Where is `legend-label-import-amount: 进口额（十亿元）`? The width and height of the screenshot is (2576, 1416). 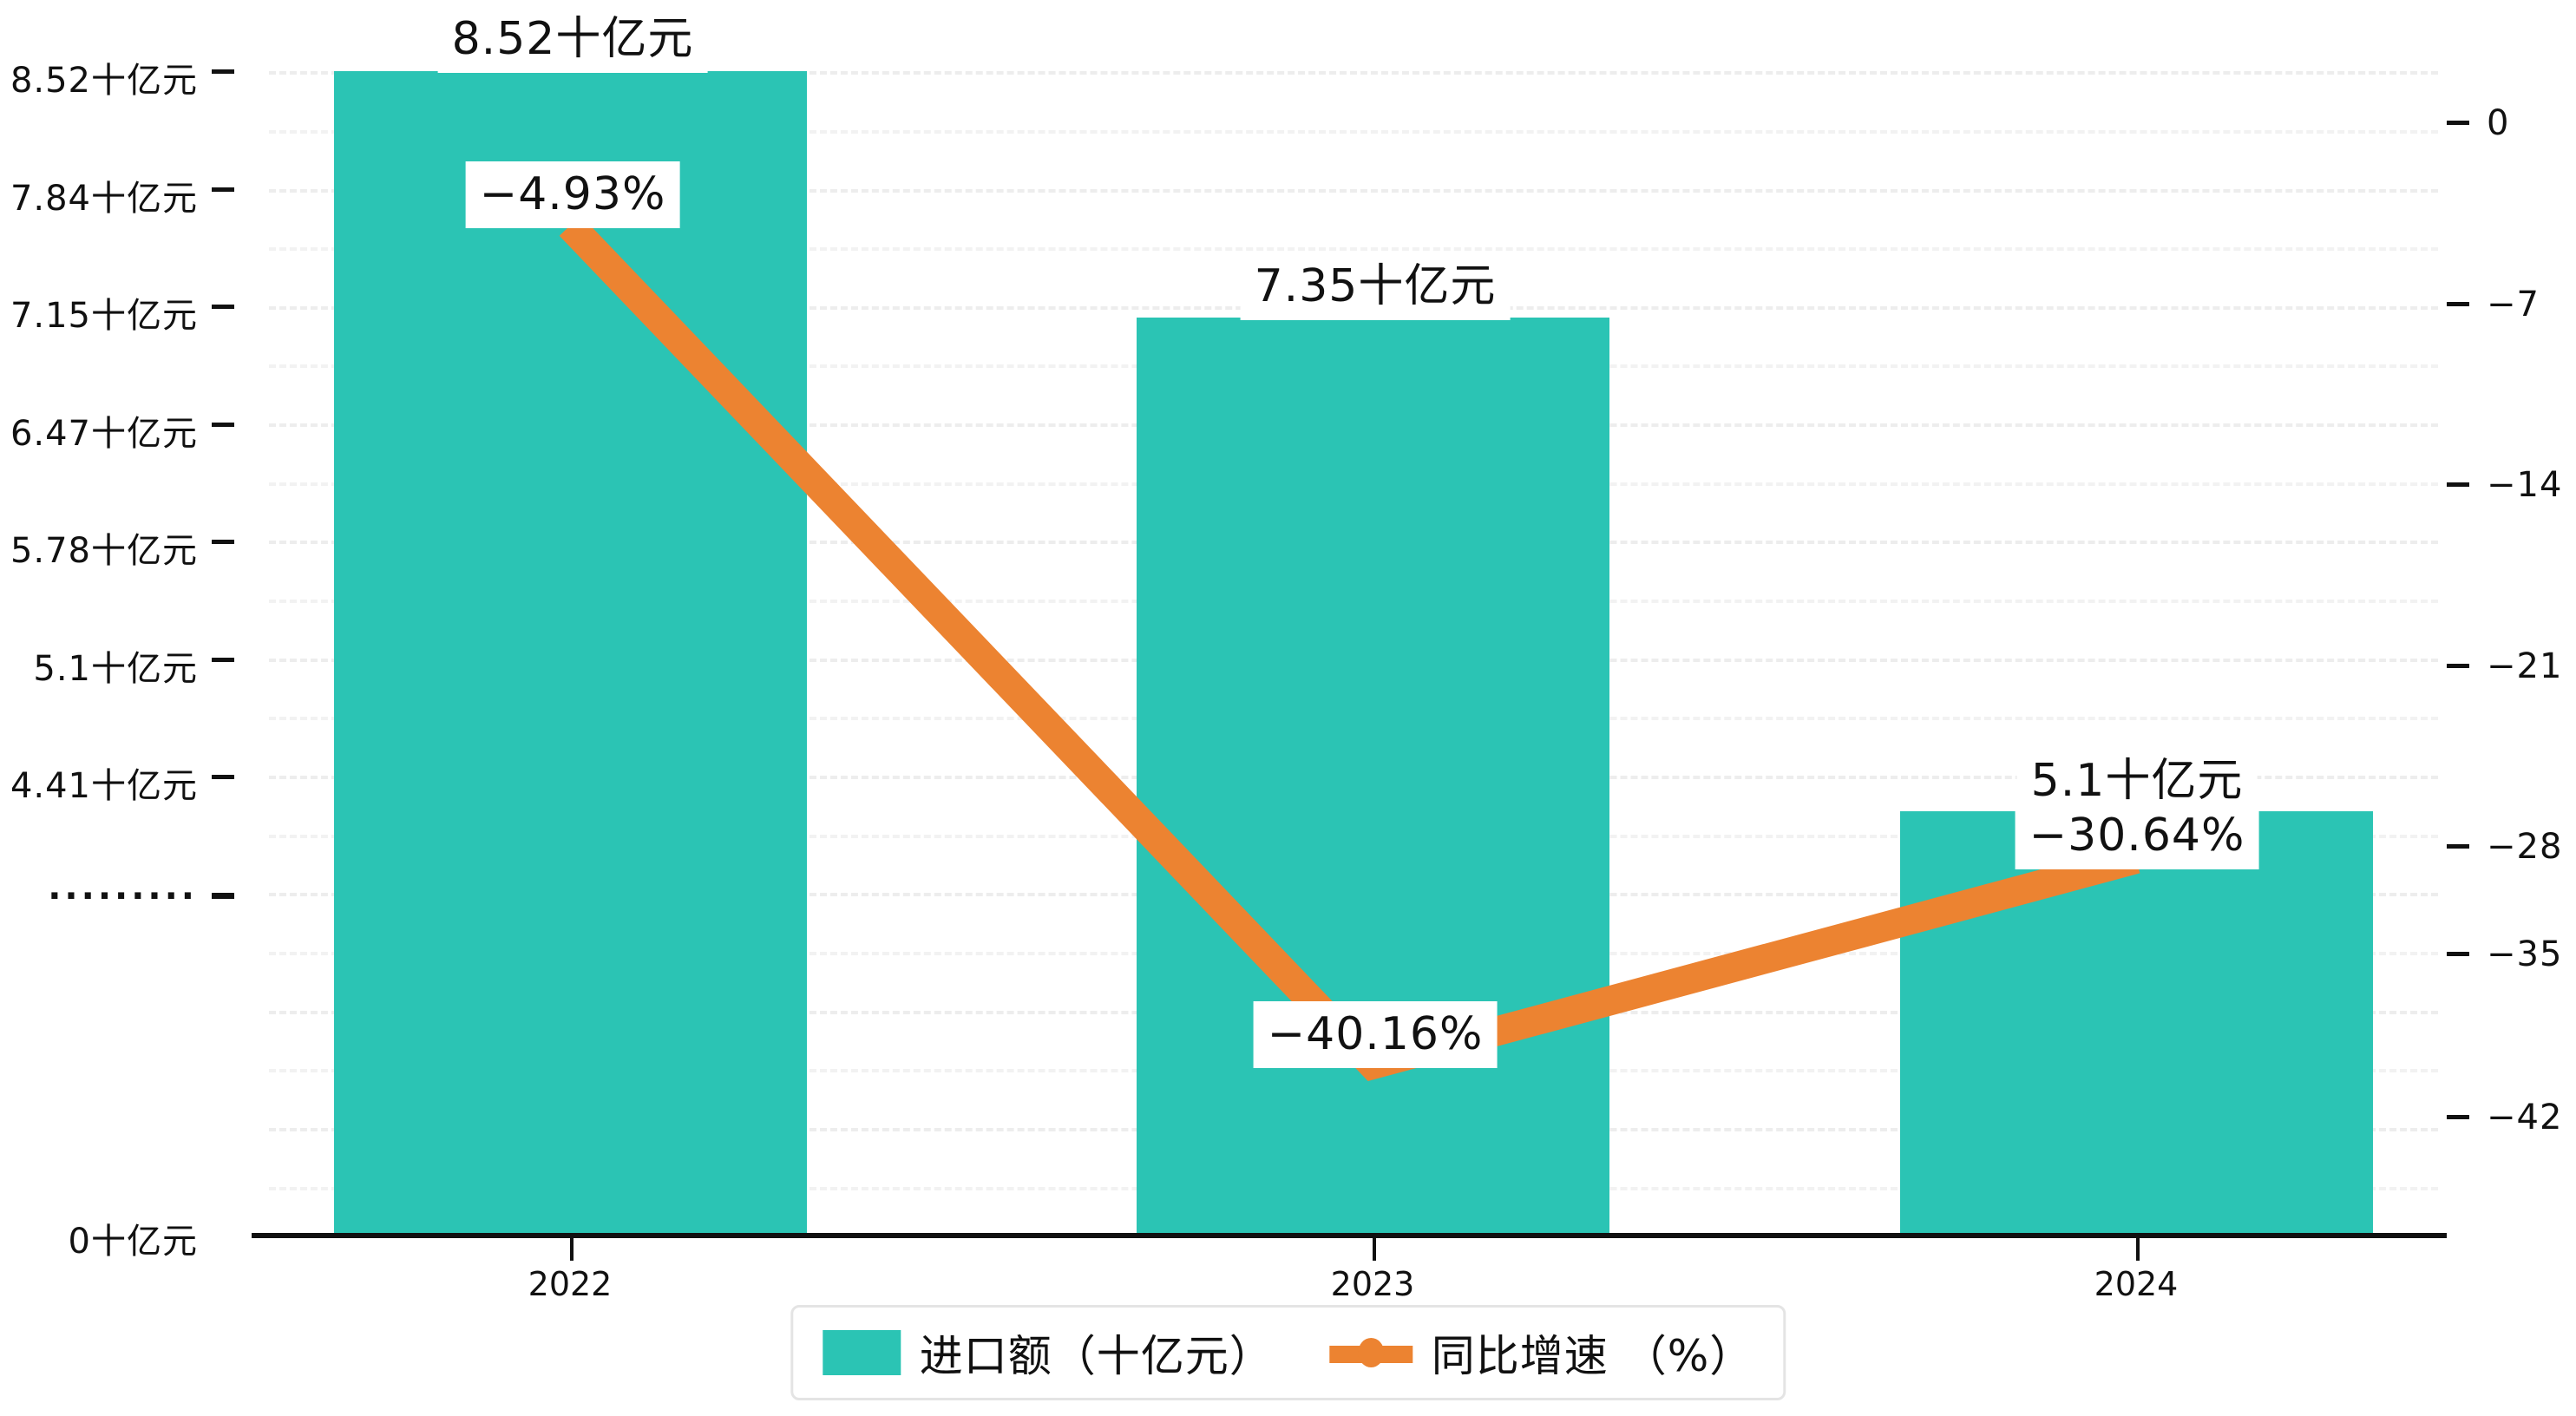 legend-label-import-amount: 进口额（十亿元） is located at coordinates (1096, 1356).